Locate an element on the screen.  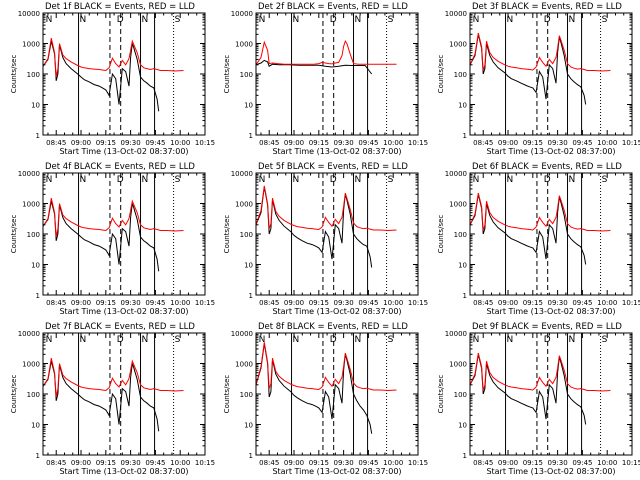
chart-title: Det 3f BLACK = Events, RED = LLD is located at coordinates (547, 7).